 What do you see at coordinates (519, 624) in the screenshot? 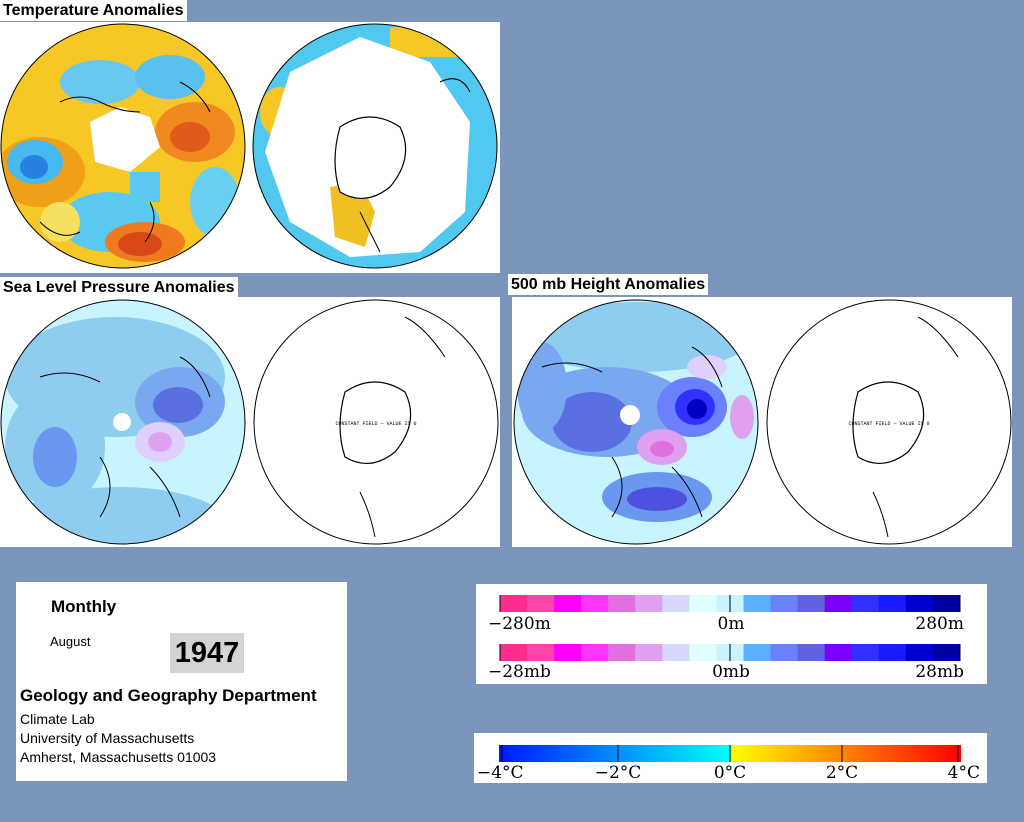
I see `height-legend-min: −280m` at bounding box center [519, 624].